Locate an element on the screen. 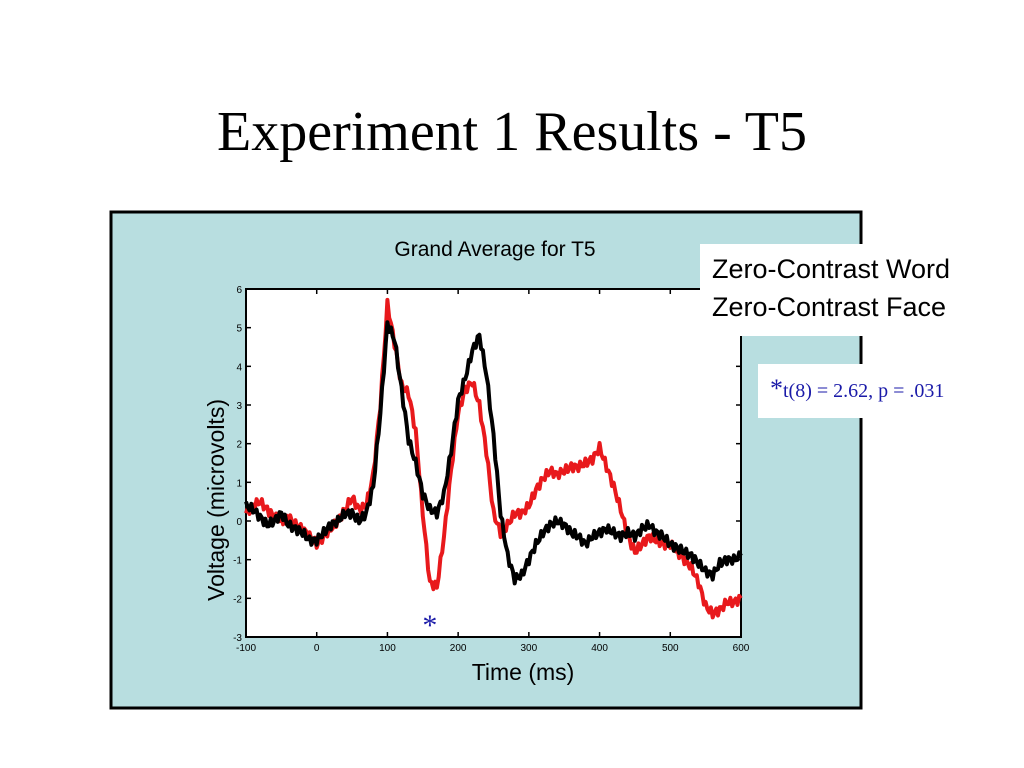 Image resolution: width=1024 pixels, height=768 pixels. stat-text: t(8) = 2.62, p = .031 is located at coordinates (864, 391).